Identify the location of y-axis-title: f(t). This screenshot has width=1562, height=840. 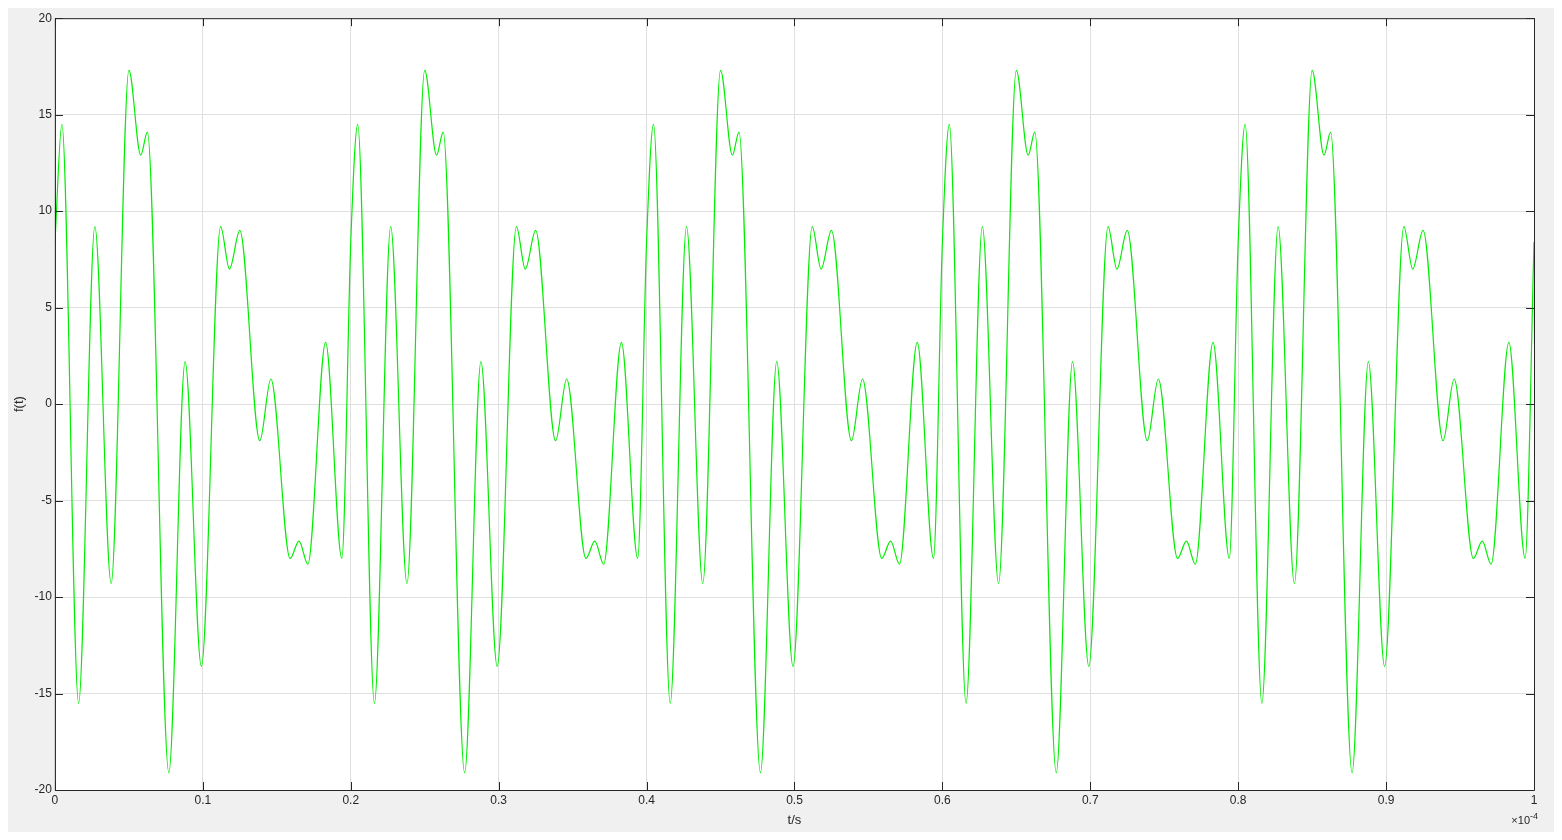
(19, 404).